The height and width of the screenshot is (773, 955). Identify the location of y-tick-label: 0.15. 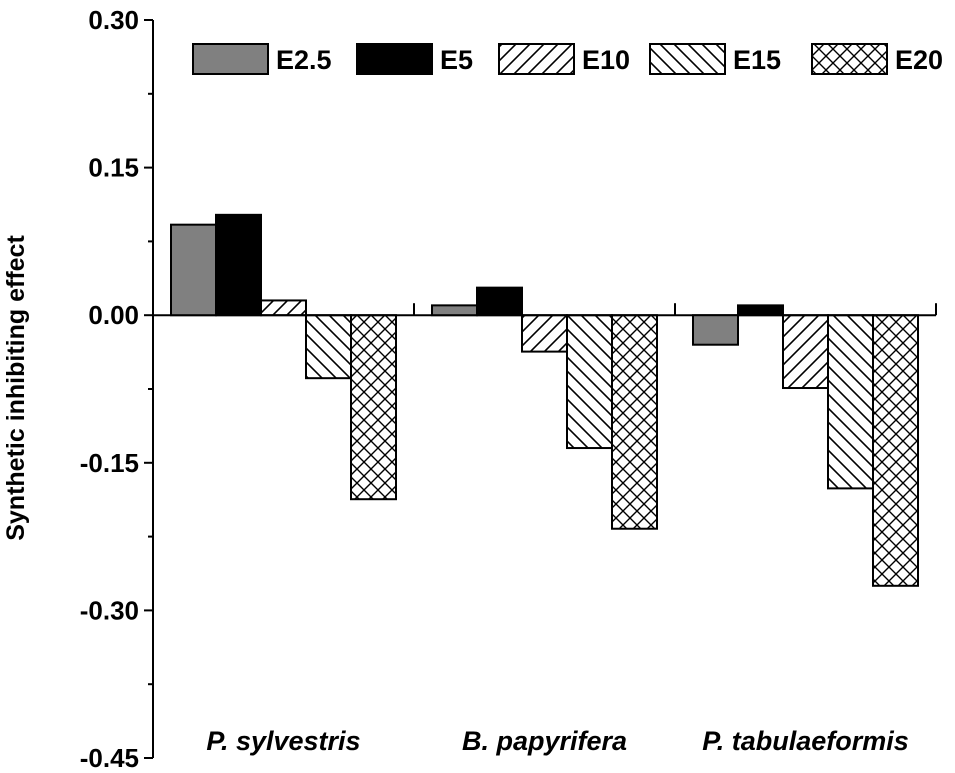
(113, 168).